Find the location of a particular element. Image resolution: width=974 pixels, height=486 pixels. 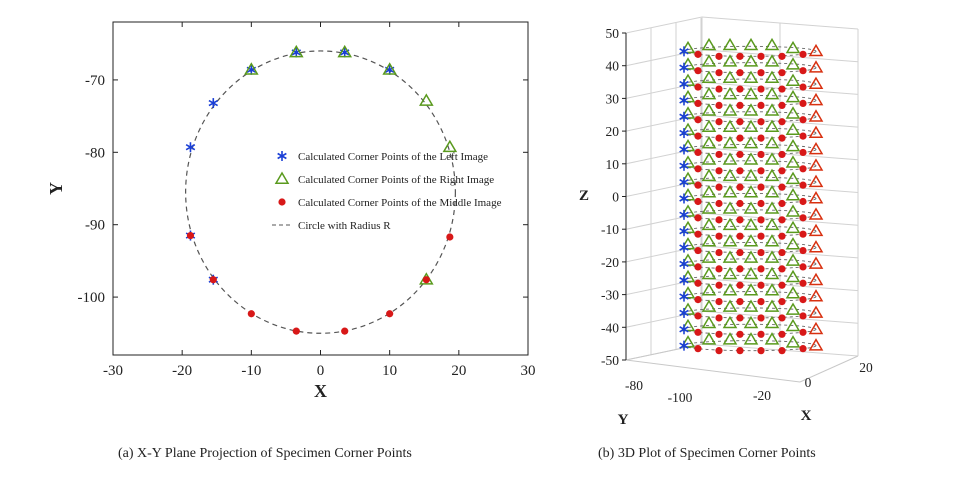

y-tick-label-a: -70 is located at coordinates (95, 81).